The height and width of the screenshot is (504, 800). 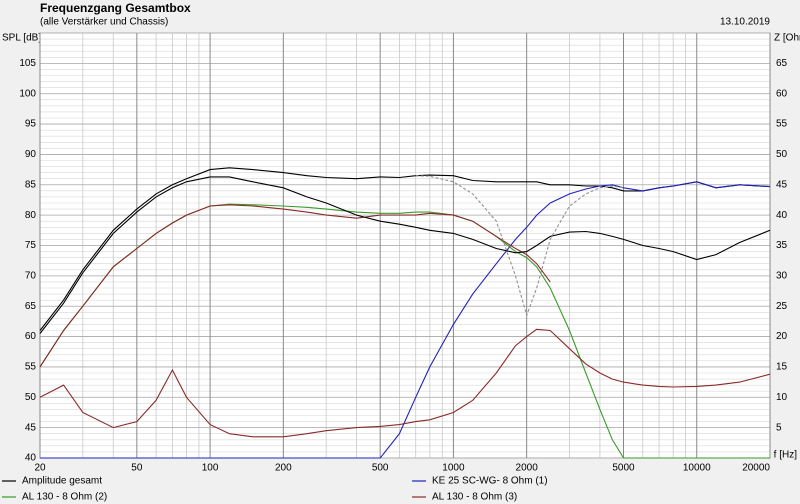 I want to click on x-tick-label: 1000, so click(x=453, y=468).